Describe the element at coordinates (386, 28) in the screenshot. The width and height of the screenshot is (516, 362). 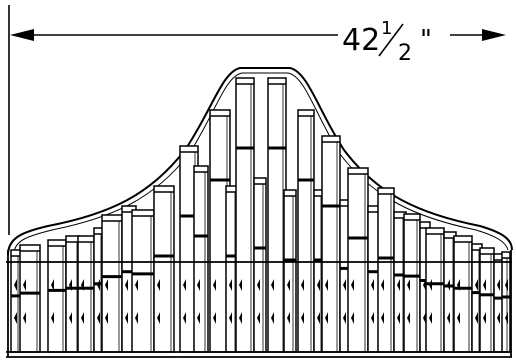
I see `dimension-numerator: 1` at that location.